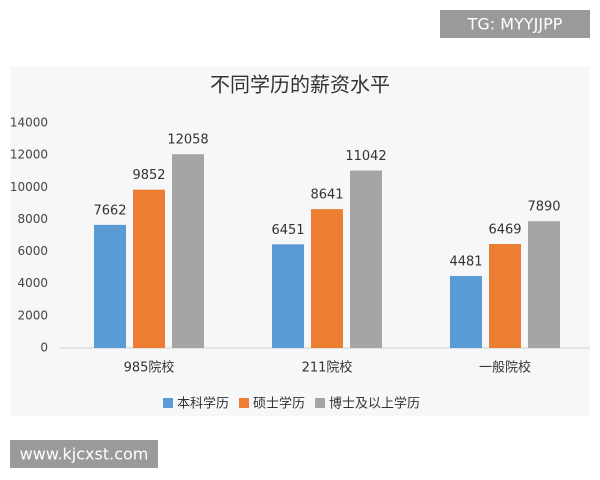 The height and width of the screenshot is (480, 600). What do you see at coordinates (32, 251) in the screenshot?
I see `y-tick-label: 6000` at bounding box center [32, 251].